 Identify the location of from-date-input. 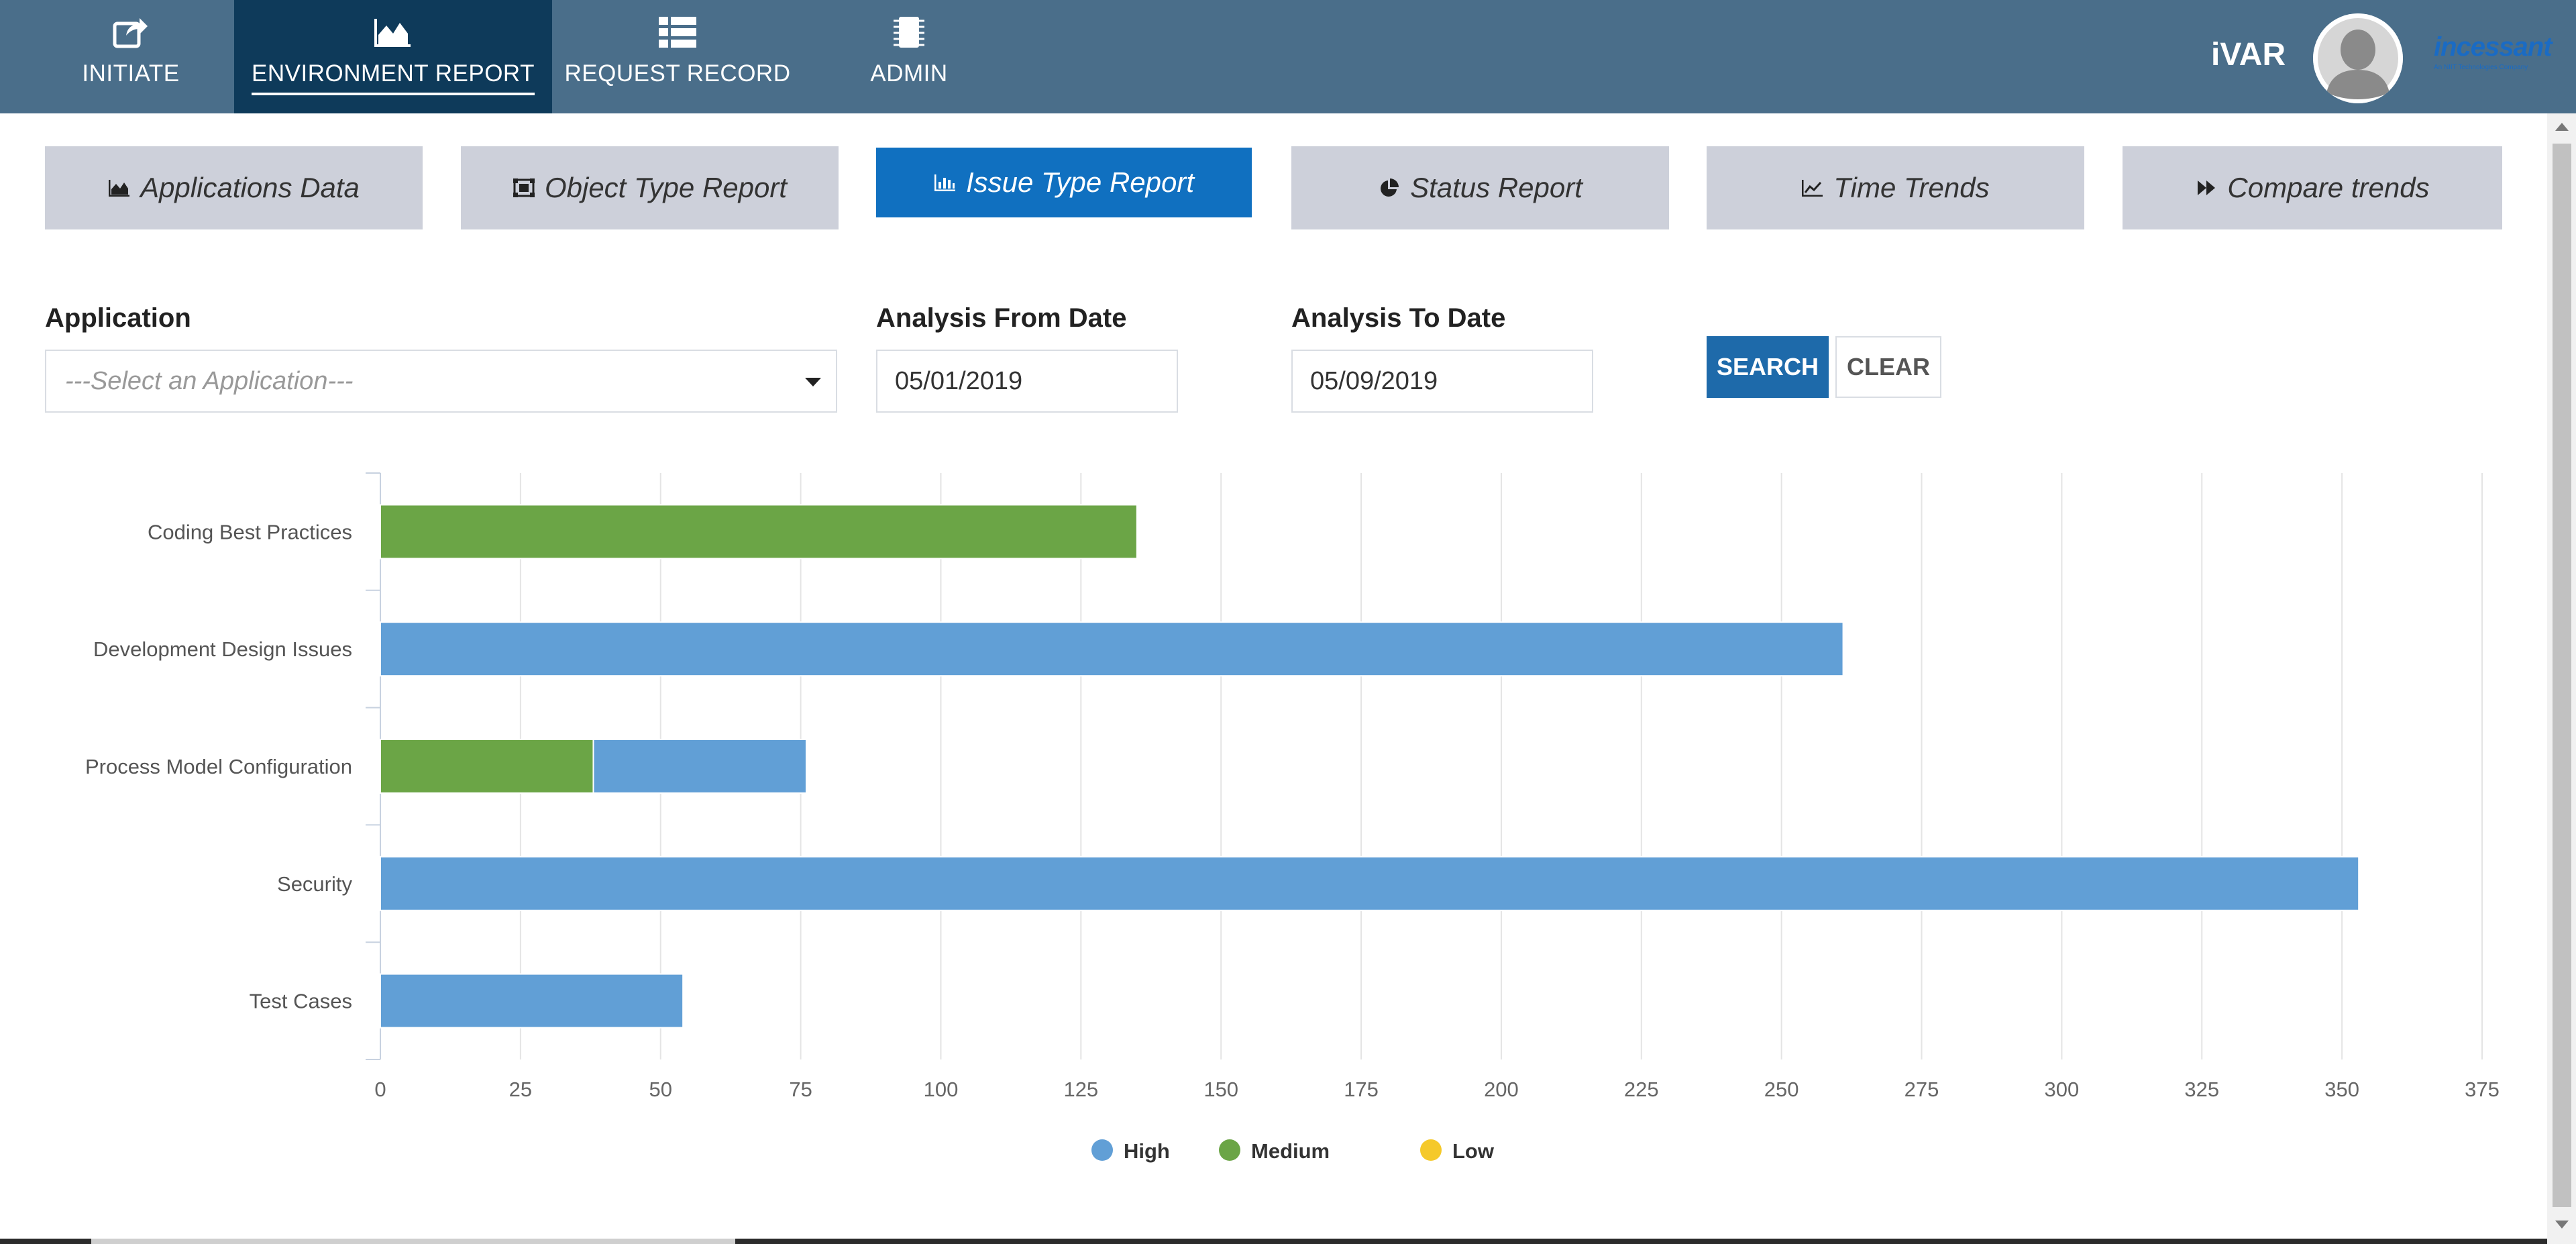
(1027, 381).